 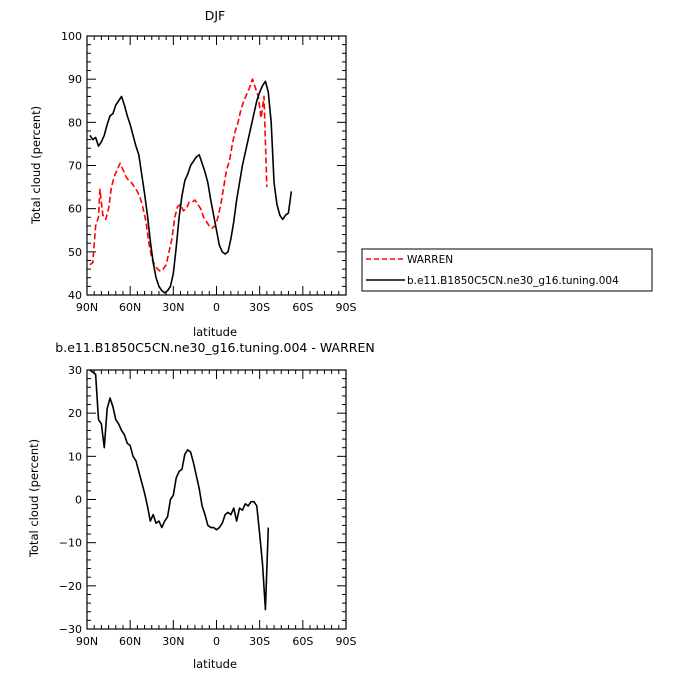 I want to click on y-tick-label: 70, so click(x=75, y=166).